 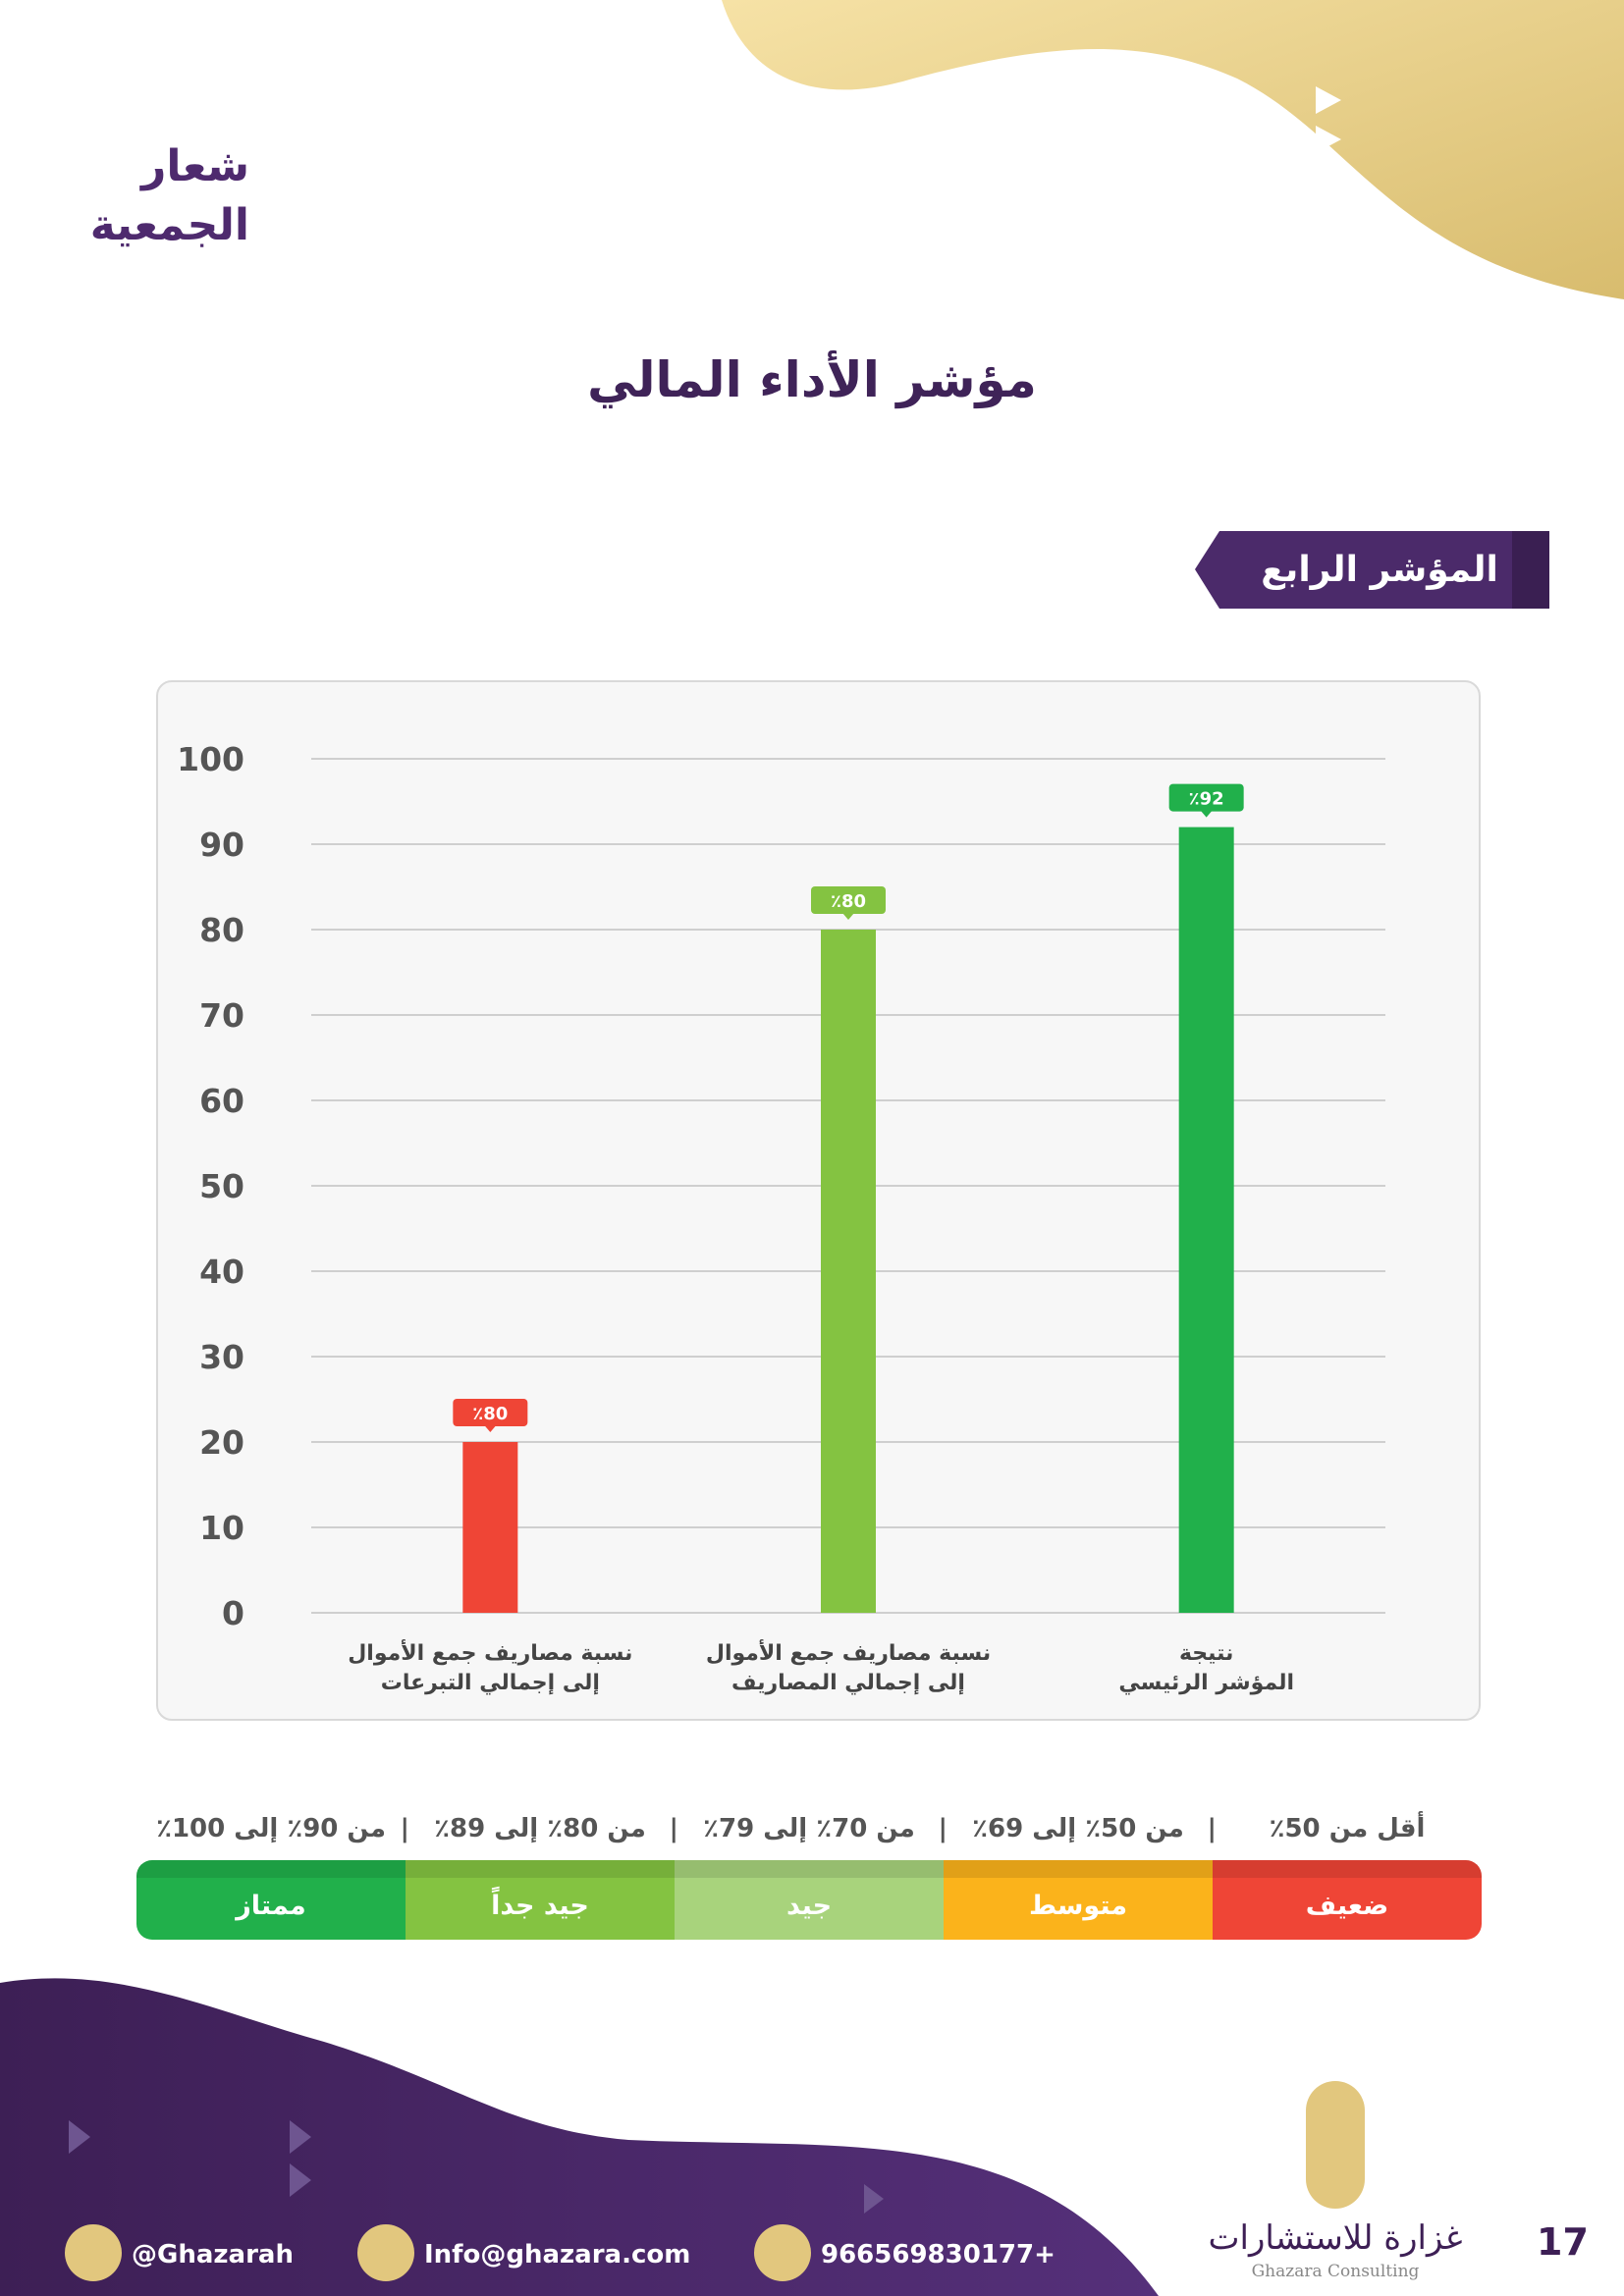 I want to click on scale-range: من 70٪ إلى 79٪, so click(x=811, y=1829).